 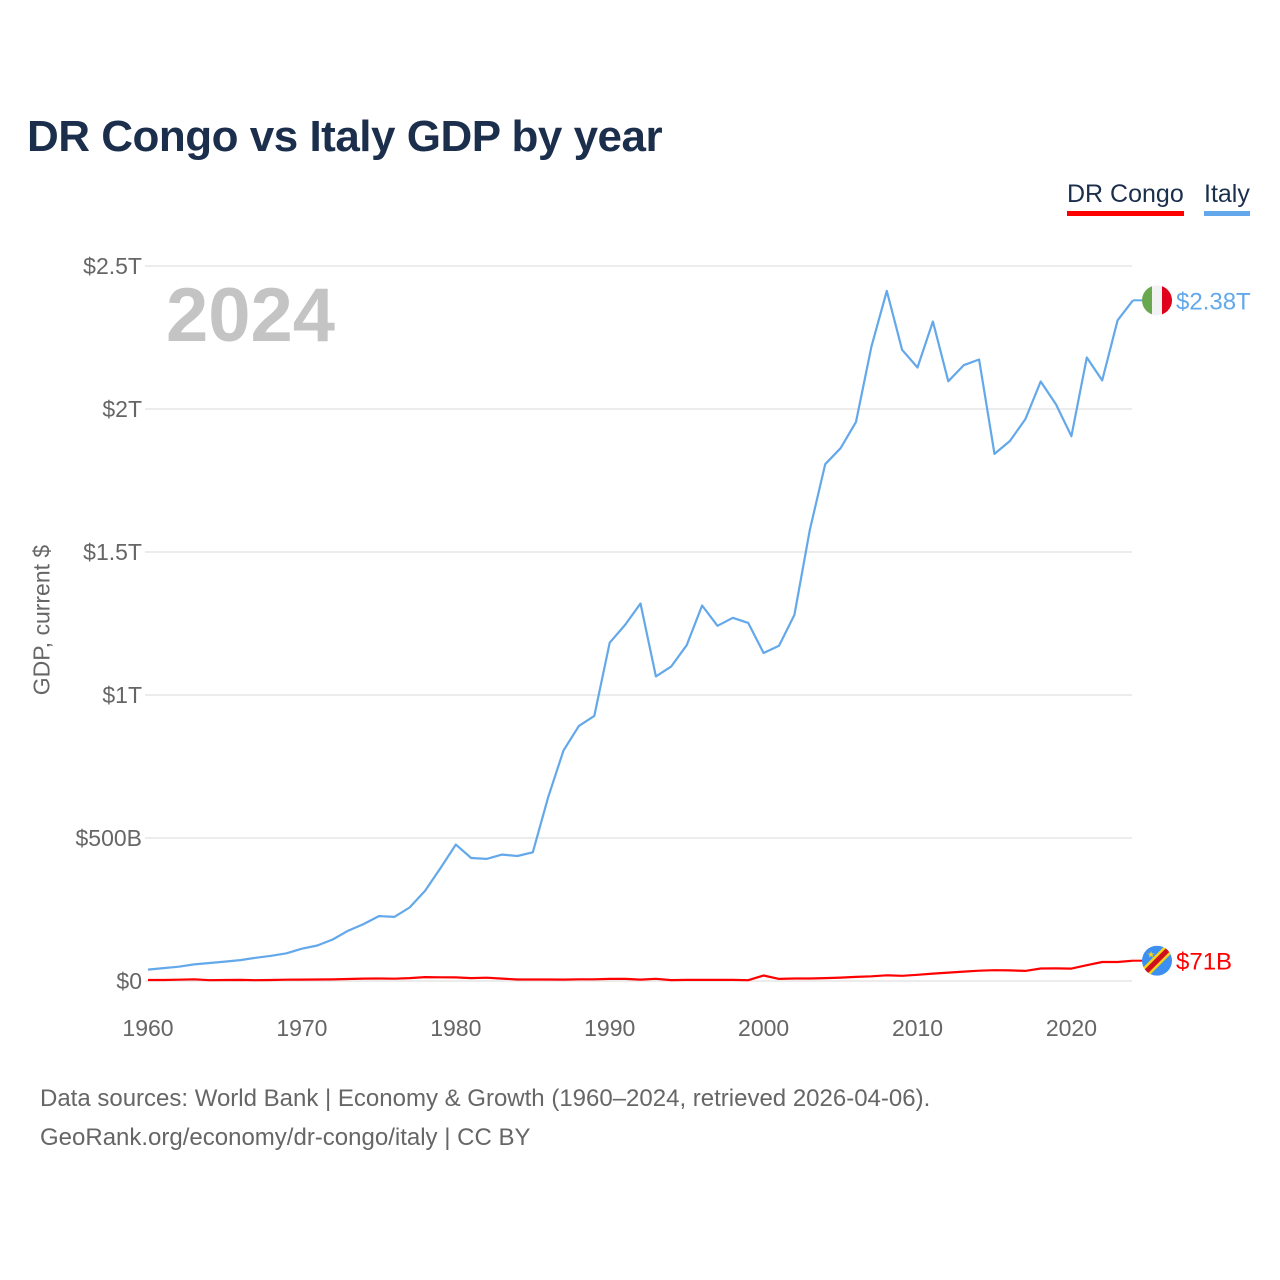 I want to click on x-tick-label: 1990, so click(x=609, y=1028).